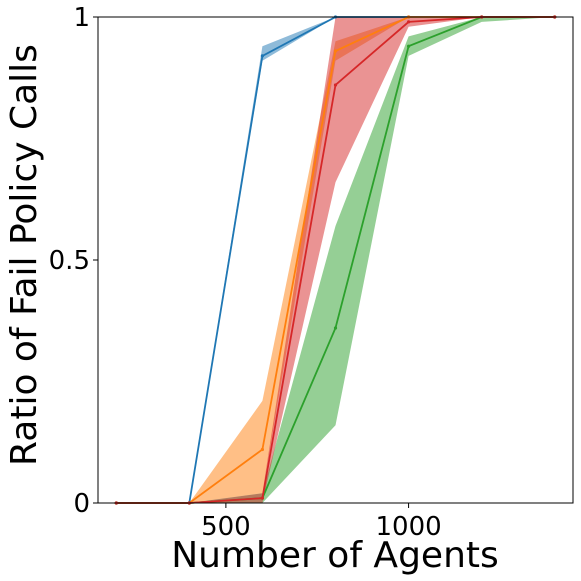  I want to click on y-tick-label: 0, so click(81, 504).